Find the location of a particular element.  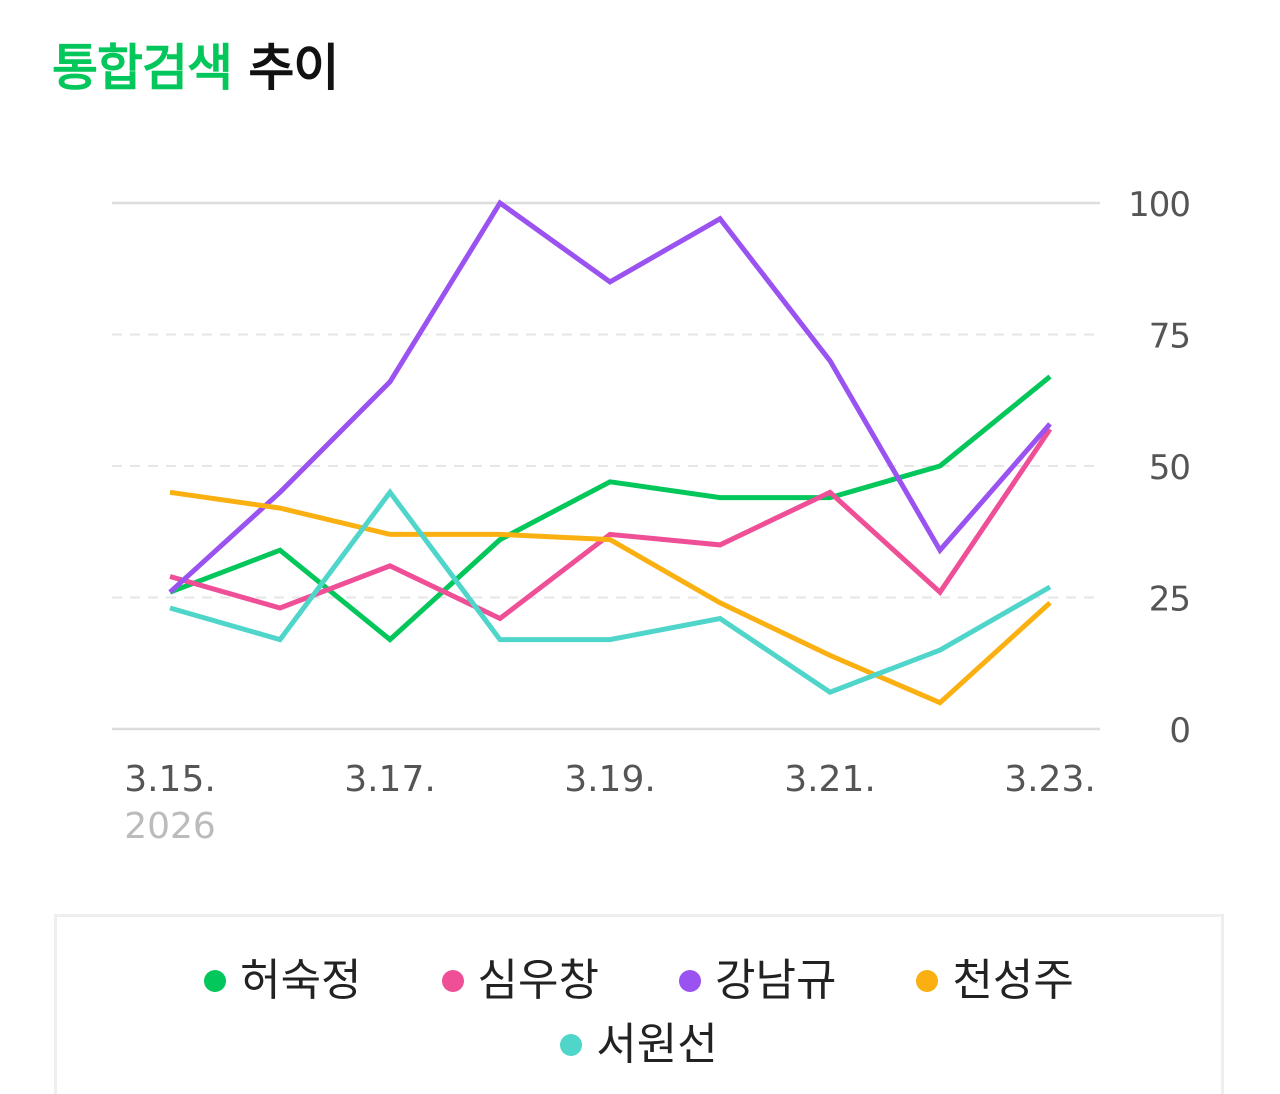

y-tick-label: 50 is located at coordinates (1169, 468).